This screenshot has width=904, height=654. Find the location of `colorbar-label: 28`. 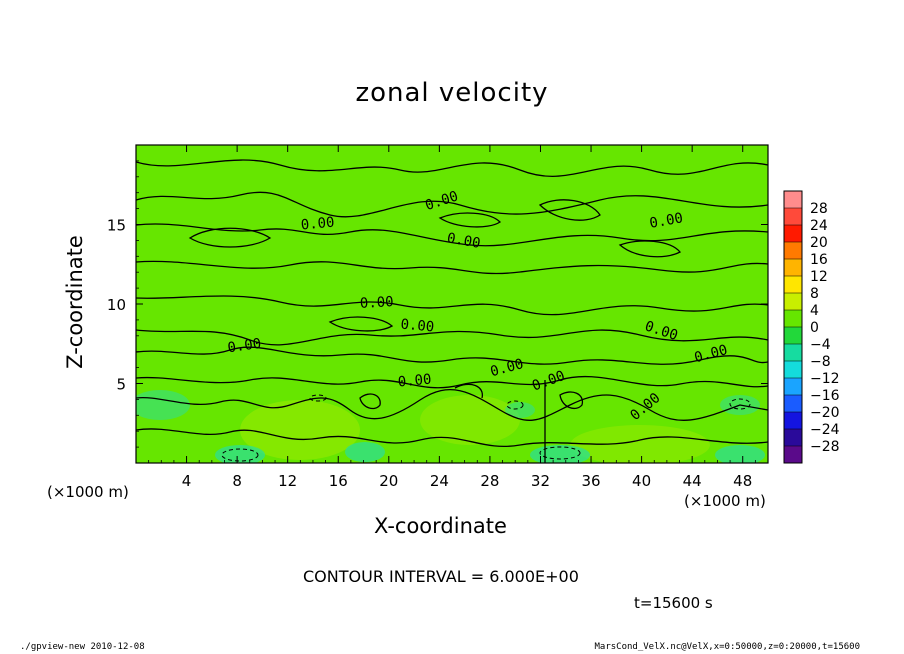

colorbar-label: 28 is located at coordinates (819, 209).